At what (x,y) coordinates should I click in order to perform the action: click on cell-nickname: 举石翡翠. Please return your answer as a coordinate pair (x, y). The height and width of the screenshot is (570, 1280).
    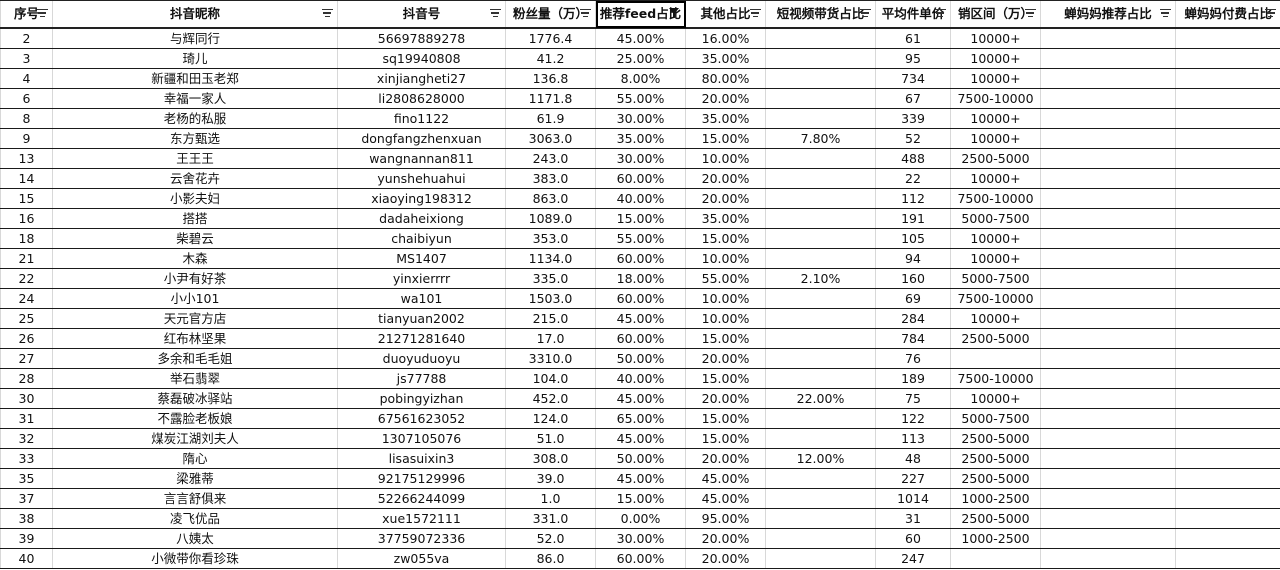
    Looking at the image, I should click on (195, 378).